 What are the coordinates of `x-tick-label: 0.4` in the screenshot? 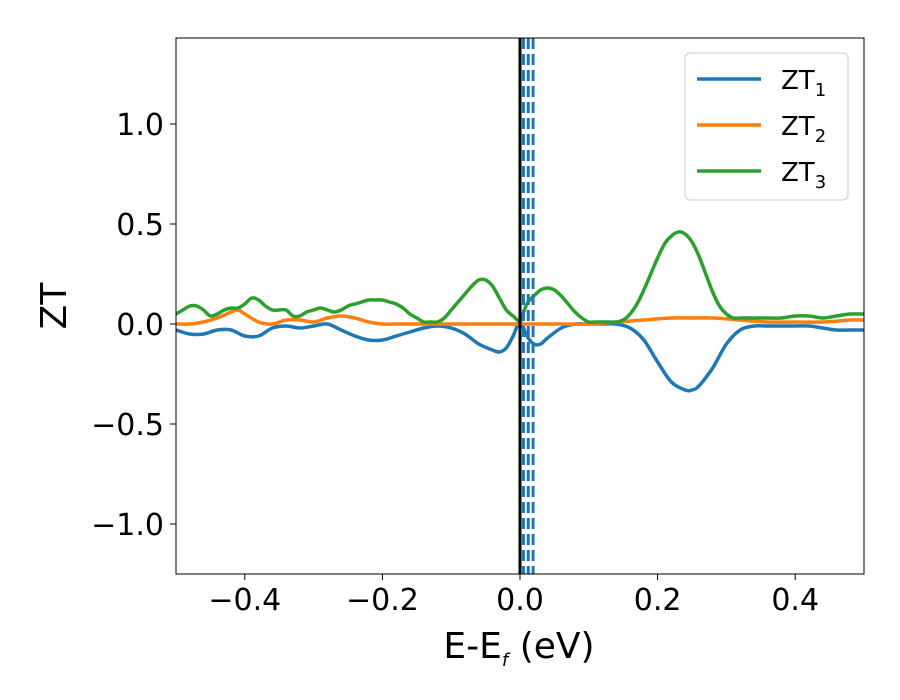 It's located at (795, 600).